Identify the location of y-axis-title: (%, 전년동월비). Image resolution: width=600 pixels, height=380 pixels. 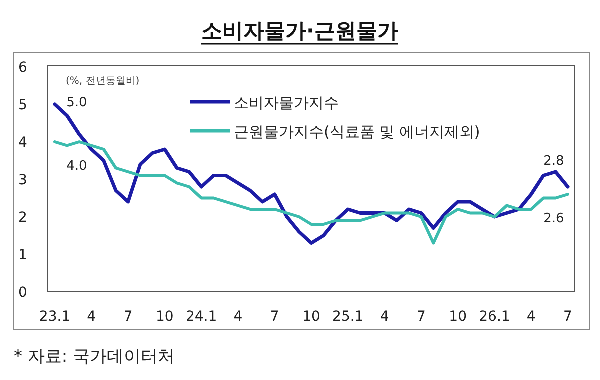
(103, 81).